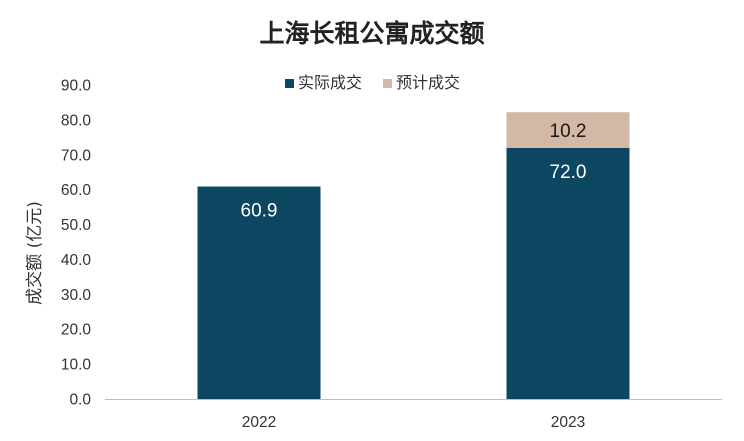 The image size is (744, 441). What do you see at coordinates (76, 295) in the screenshot?
I see `y-tick-label: 30.0` at bounding box center [76, 295].